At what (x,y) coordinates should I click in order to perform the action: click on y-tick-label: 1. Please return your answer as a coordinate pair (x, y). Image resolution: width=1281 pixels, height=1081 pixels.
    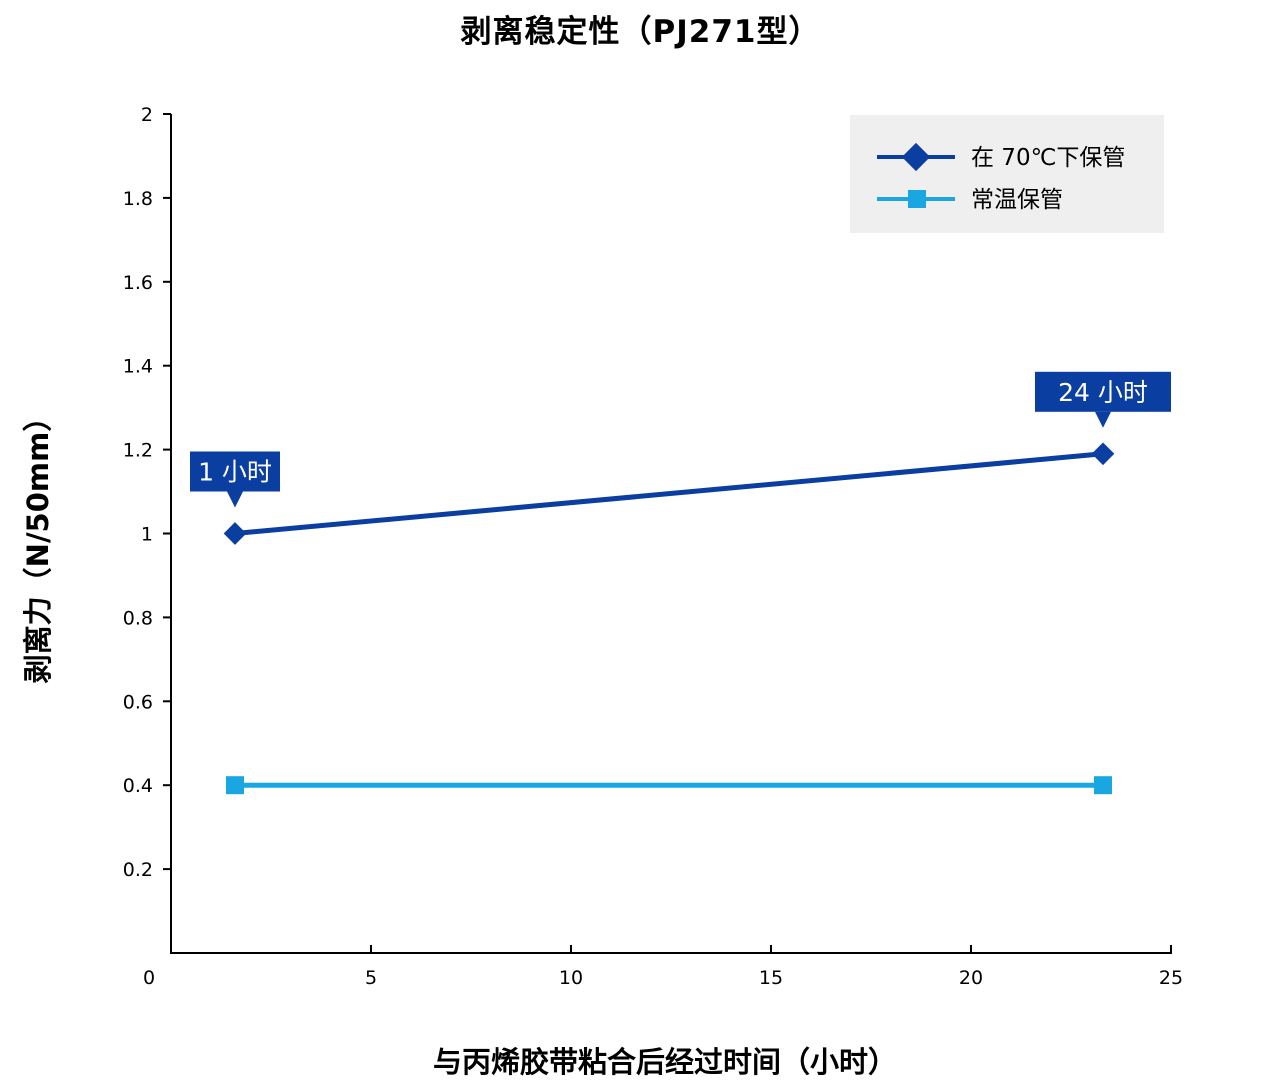
    Looking at the image, I should click on (147, 535).